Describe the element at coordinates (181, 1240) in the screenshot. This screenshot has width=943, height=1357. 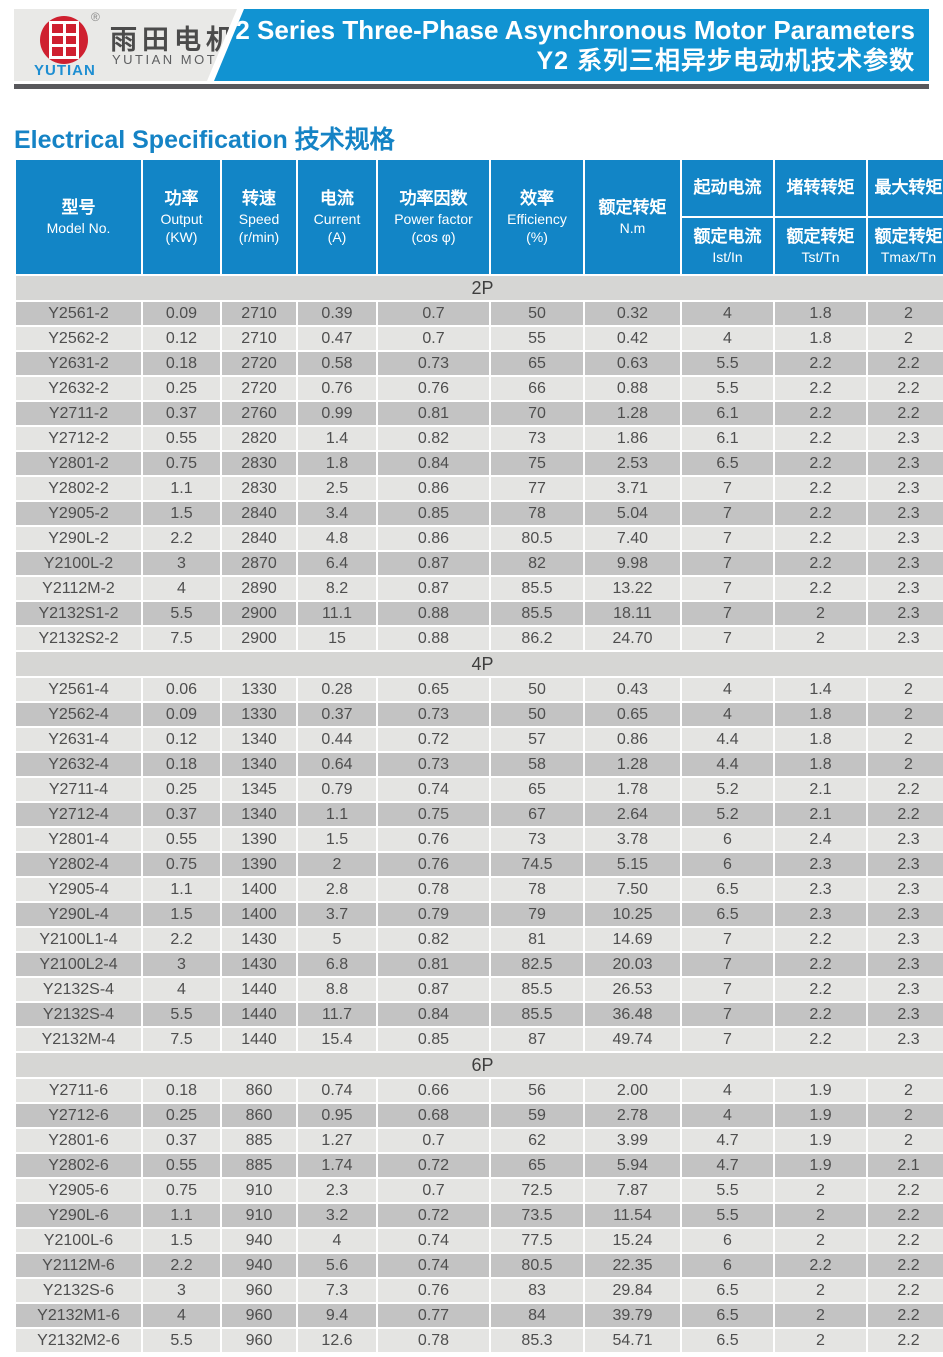
I see `table-cell: 1.5` at that location.